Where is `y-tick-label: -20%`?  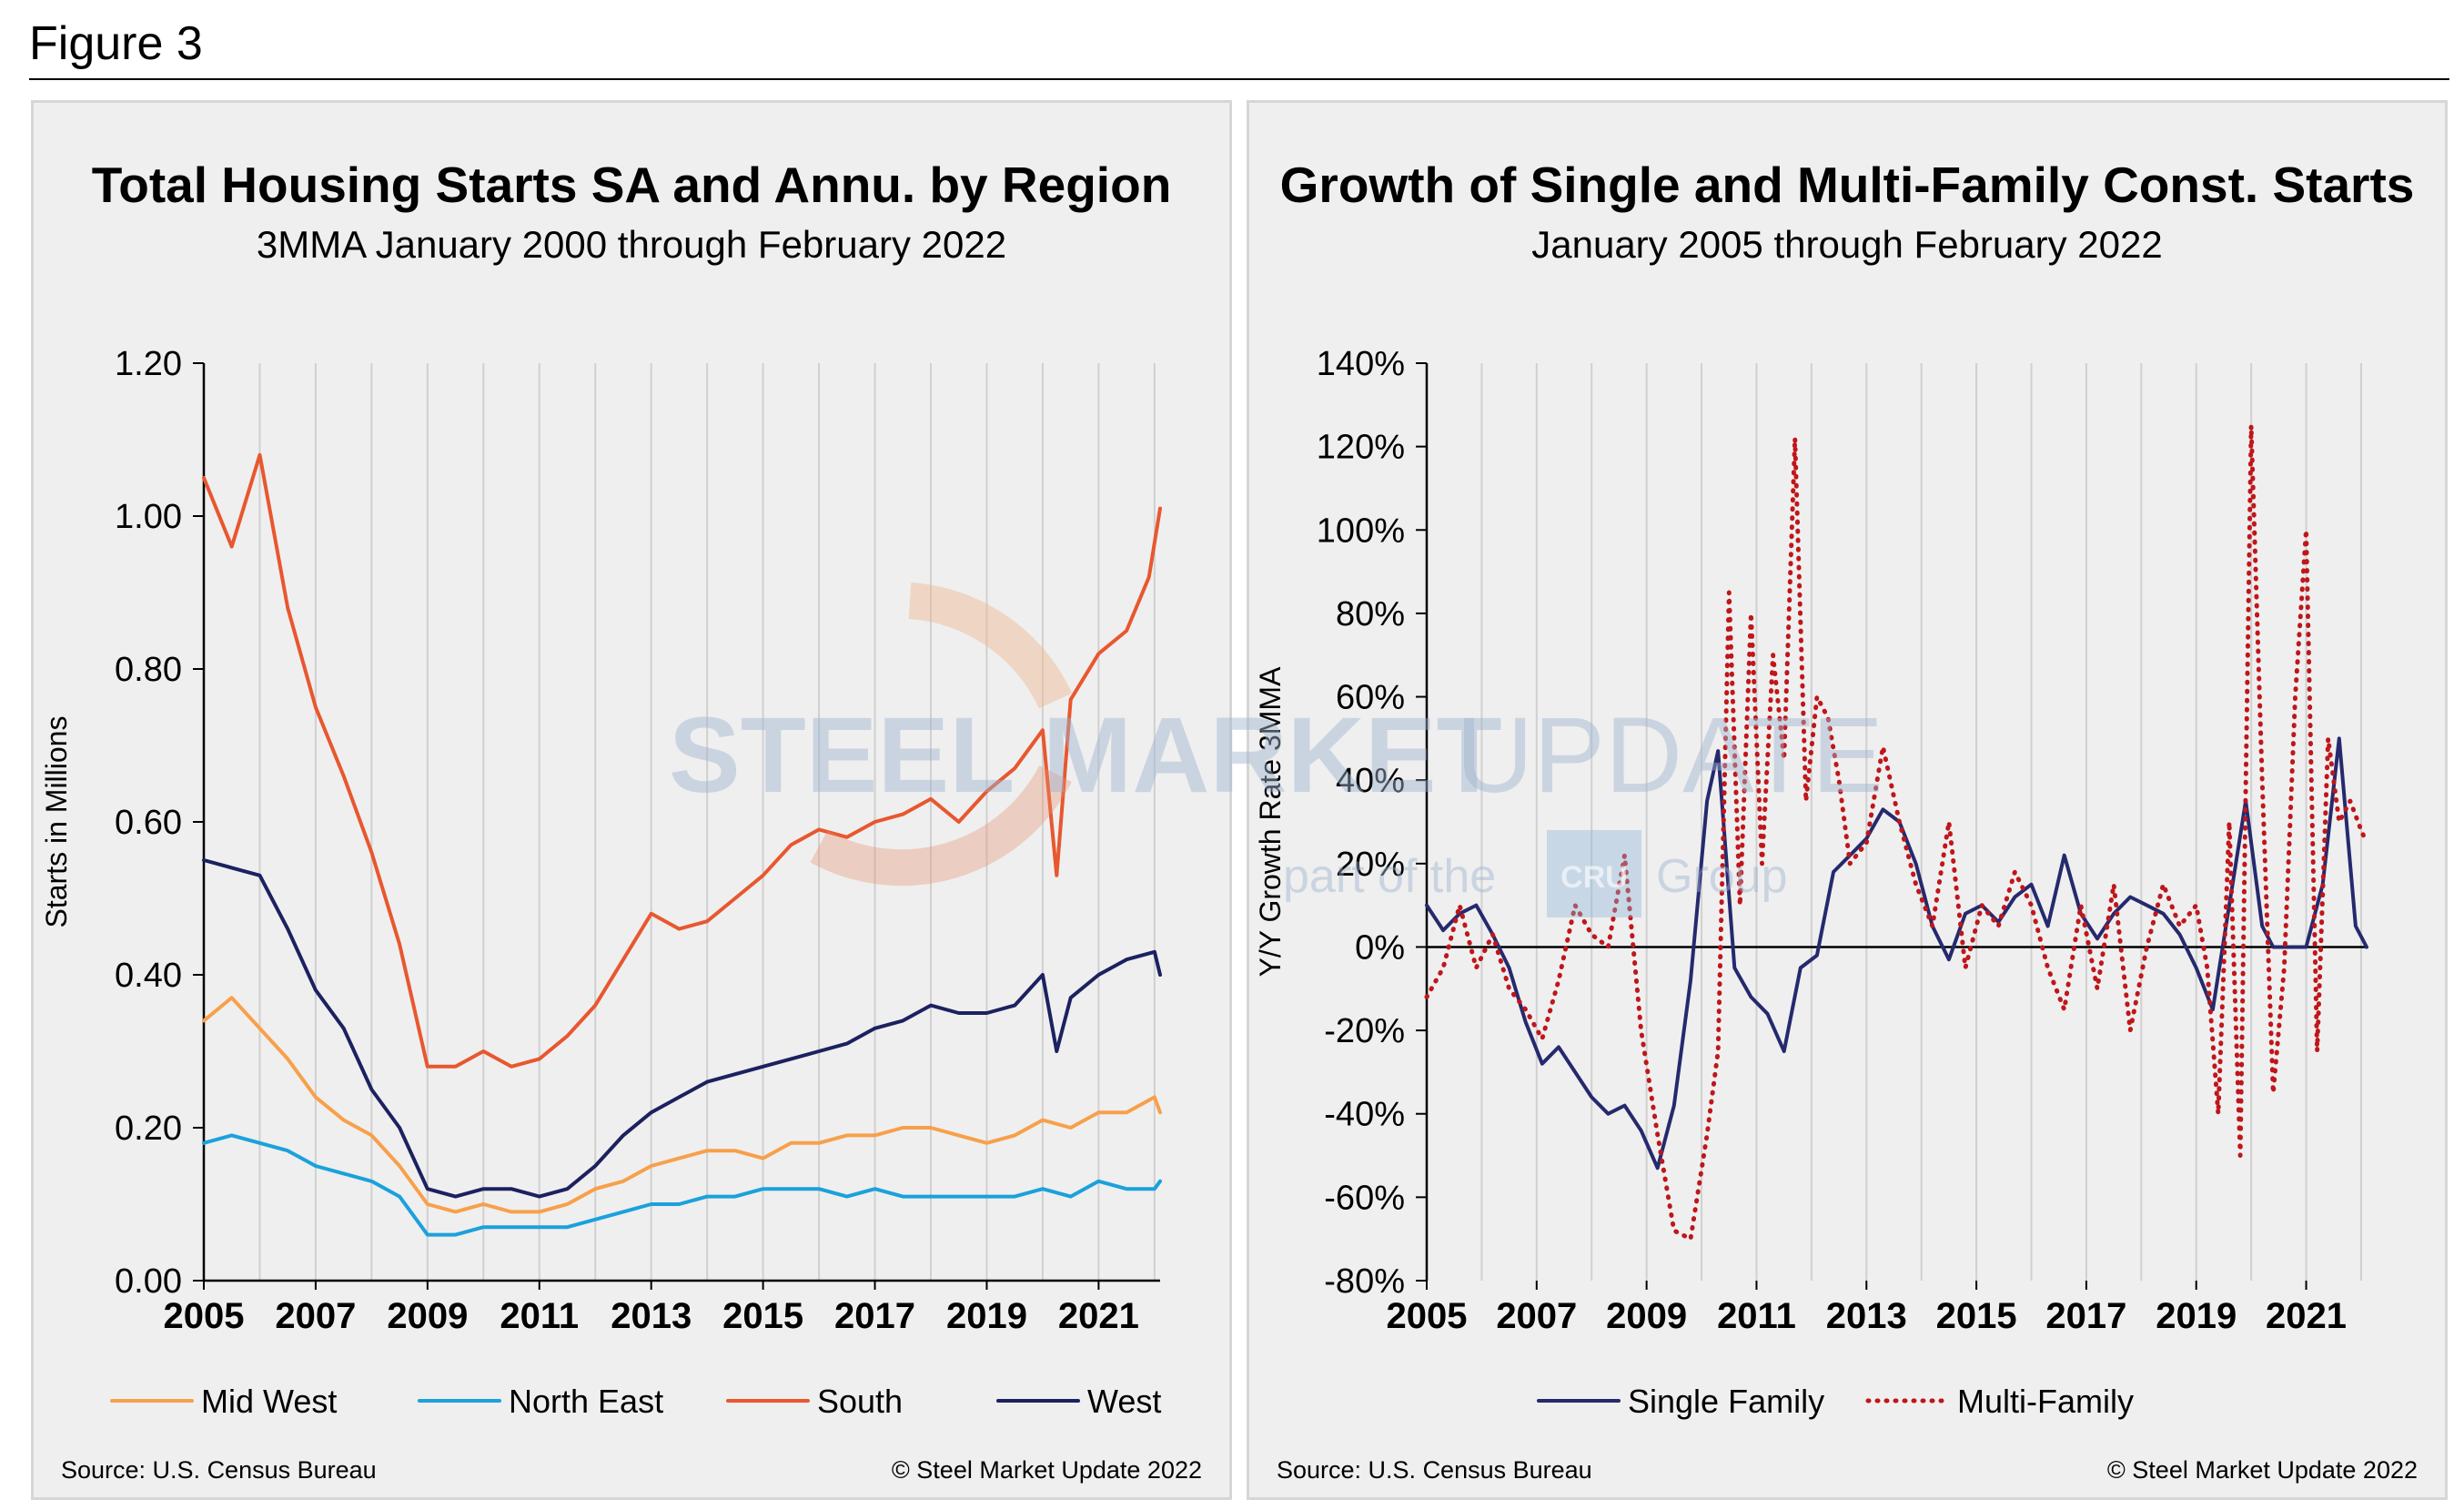 y-tick-label: -20% is located at coordinates (1364, 1031).